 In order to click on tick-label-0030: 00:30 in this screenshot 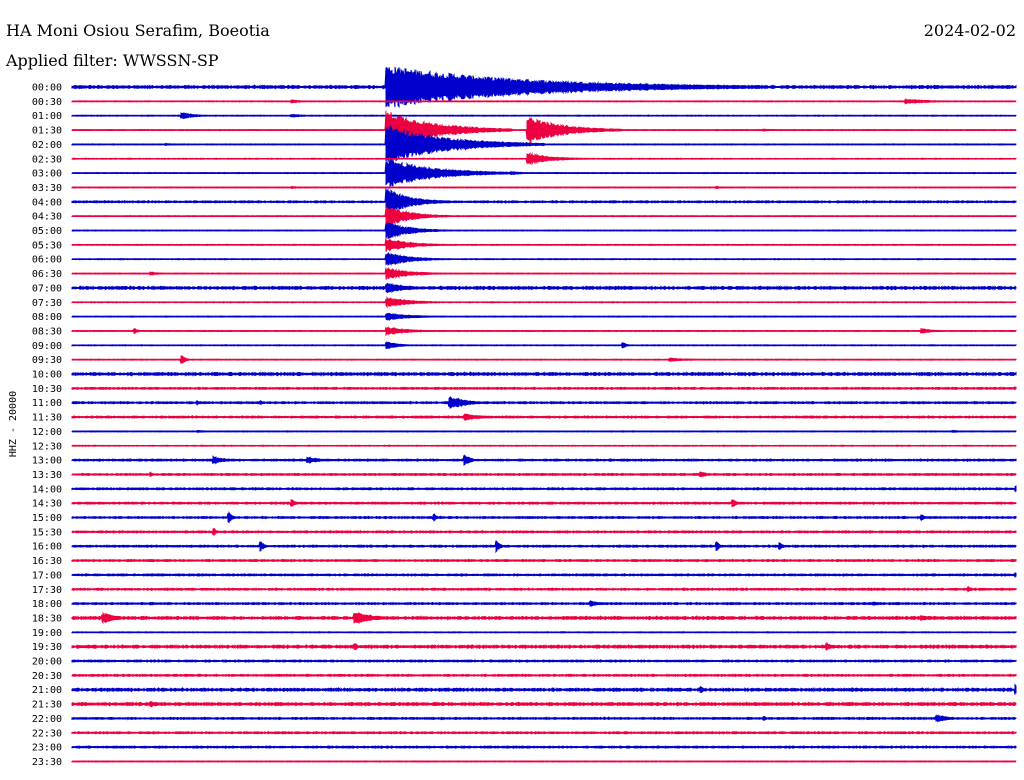, I will do `click(47, 102)`.